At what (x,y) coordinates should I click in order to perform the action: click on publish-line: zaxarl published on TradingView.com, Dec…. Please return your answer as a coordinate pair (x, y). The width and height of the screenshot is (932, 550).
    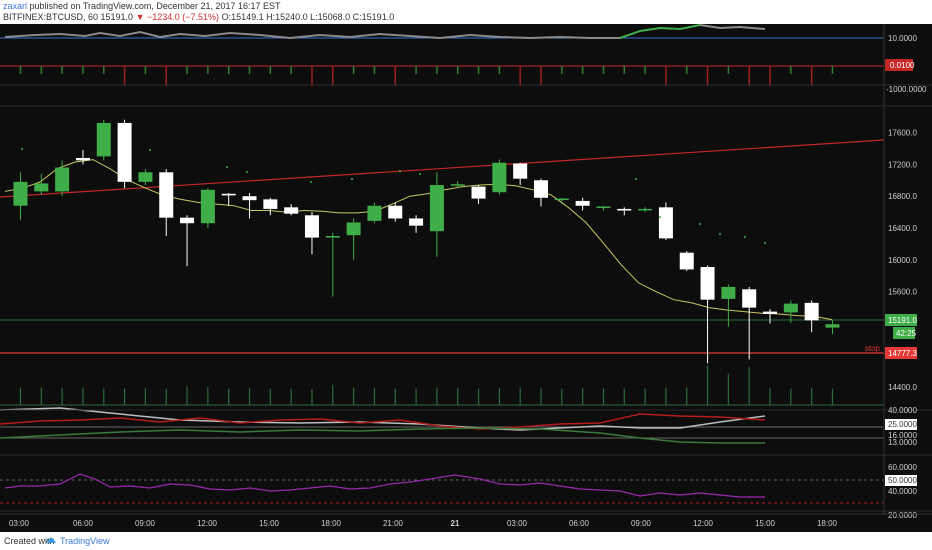
    Looking at the image, I should click on (142, 6).